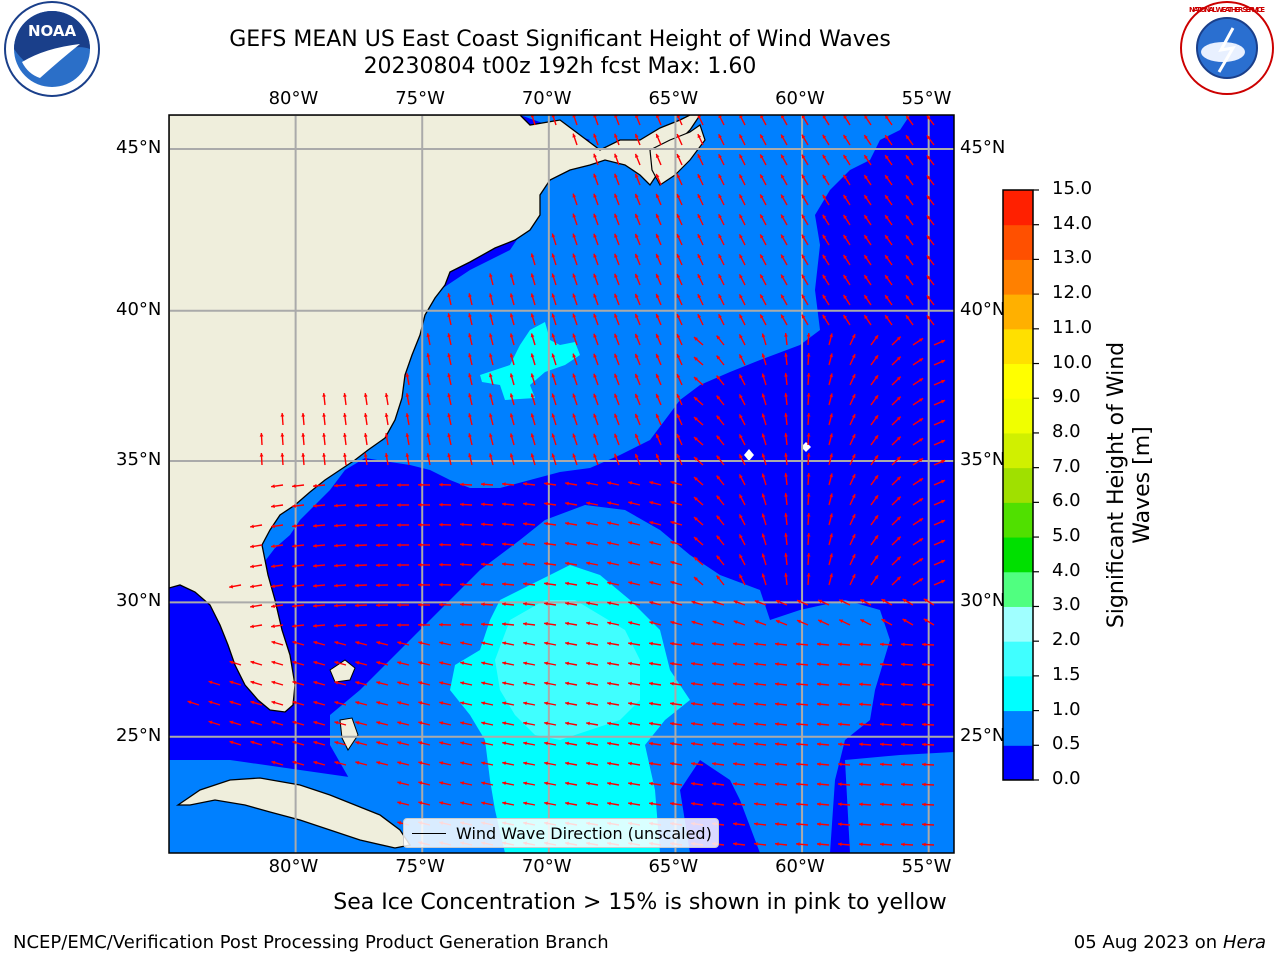  I want to click on svg-text: NATIONAL WEATHER SERVICE, so click(1227, 10).